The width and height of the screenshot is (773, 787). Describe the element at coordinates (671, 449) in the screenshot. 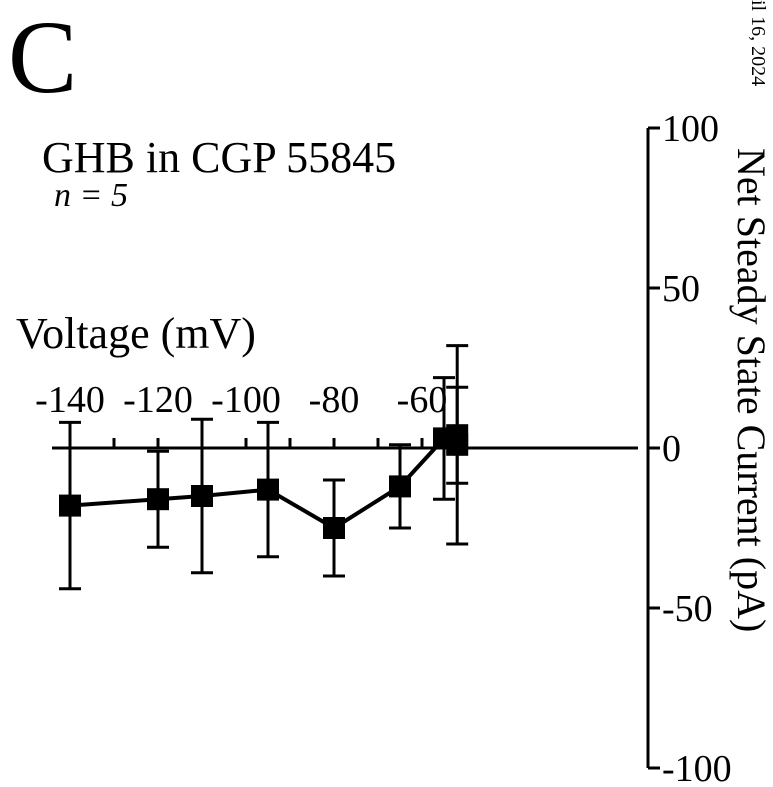

I see `y-tick-label: 0` at that location.